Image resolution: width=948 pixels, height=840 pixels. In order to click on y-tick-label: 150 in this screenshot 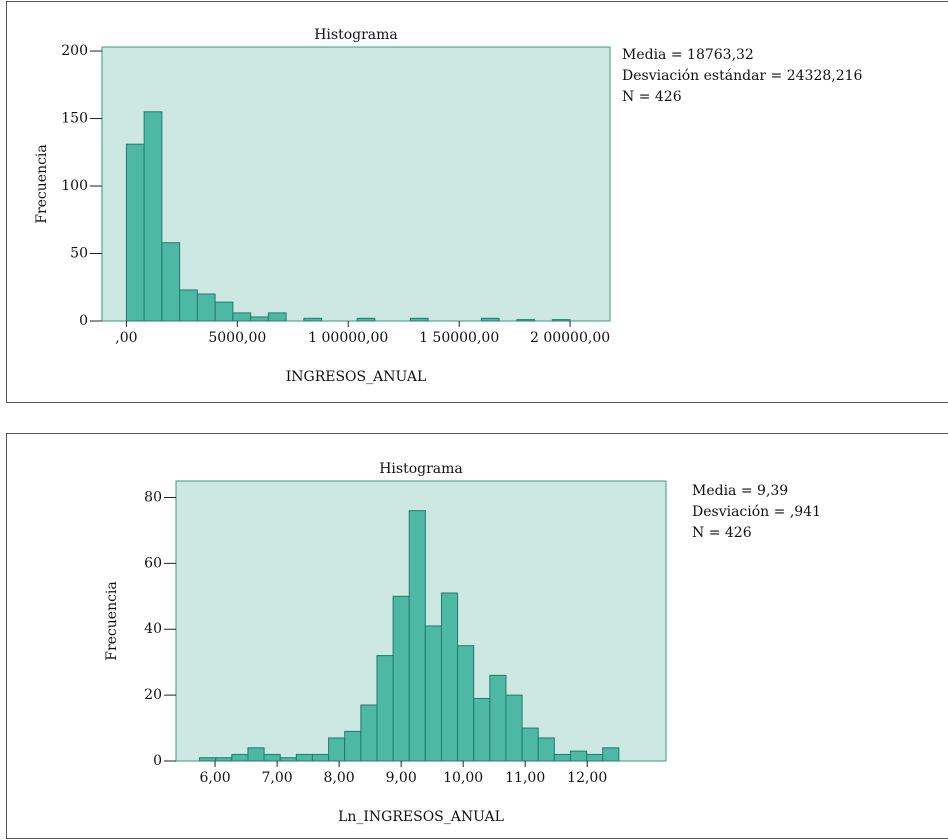, I will do `click(74, 119)`.